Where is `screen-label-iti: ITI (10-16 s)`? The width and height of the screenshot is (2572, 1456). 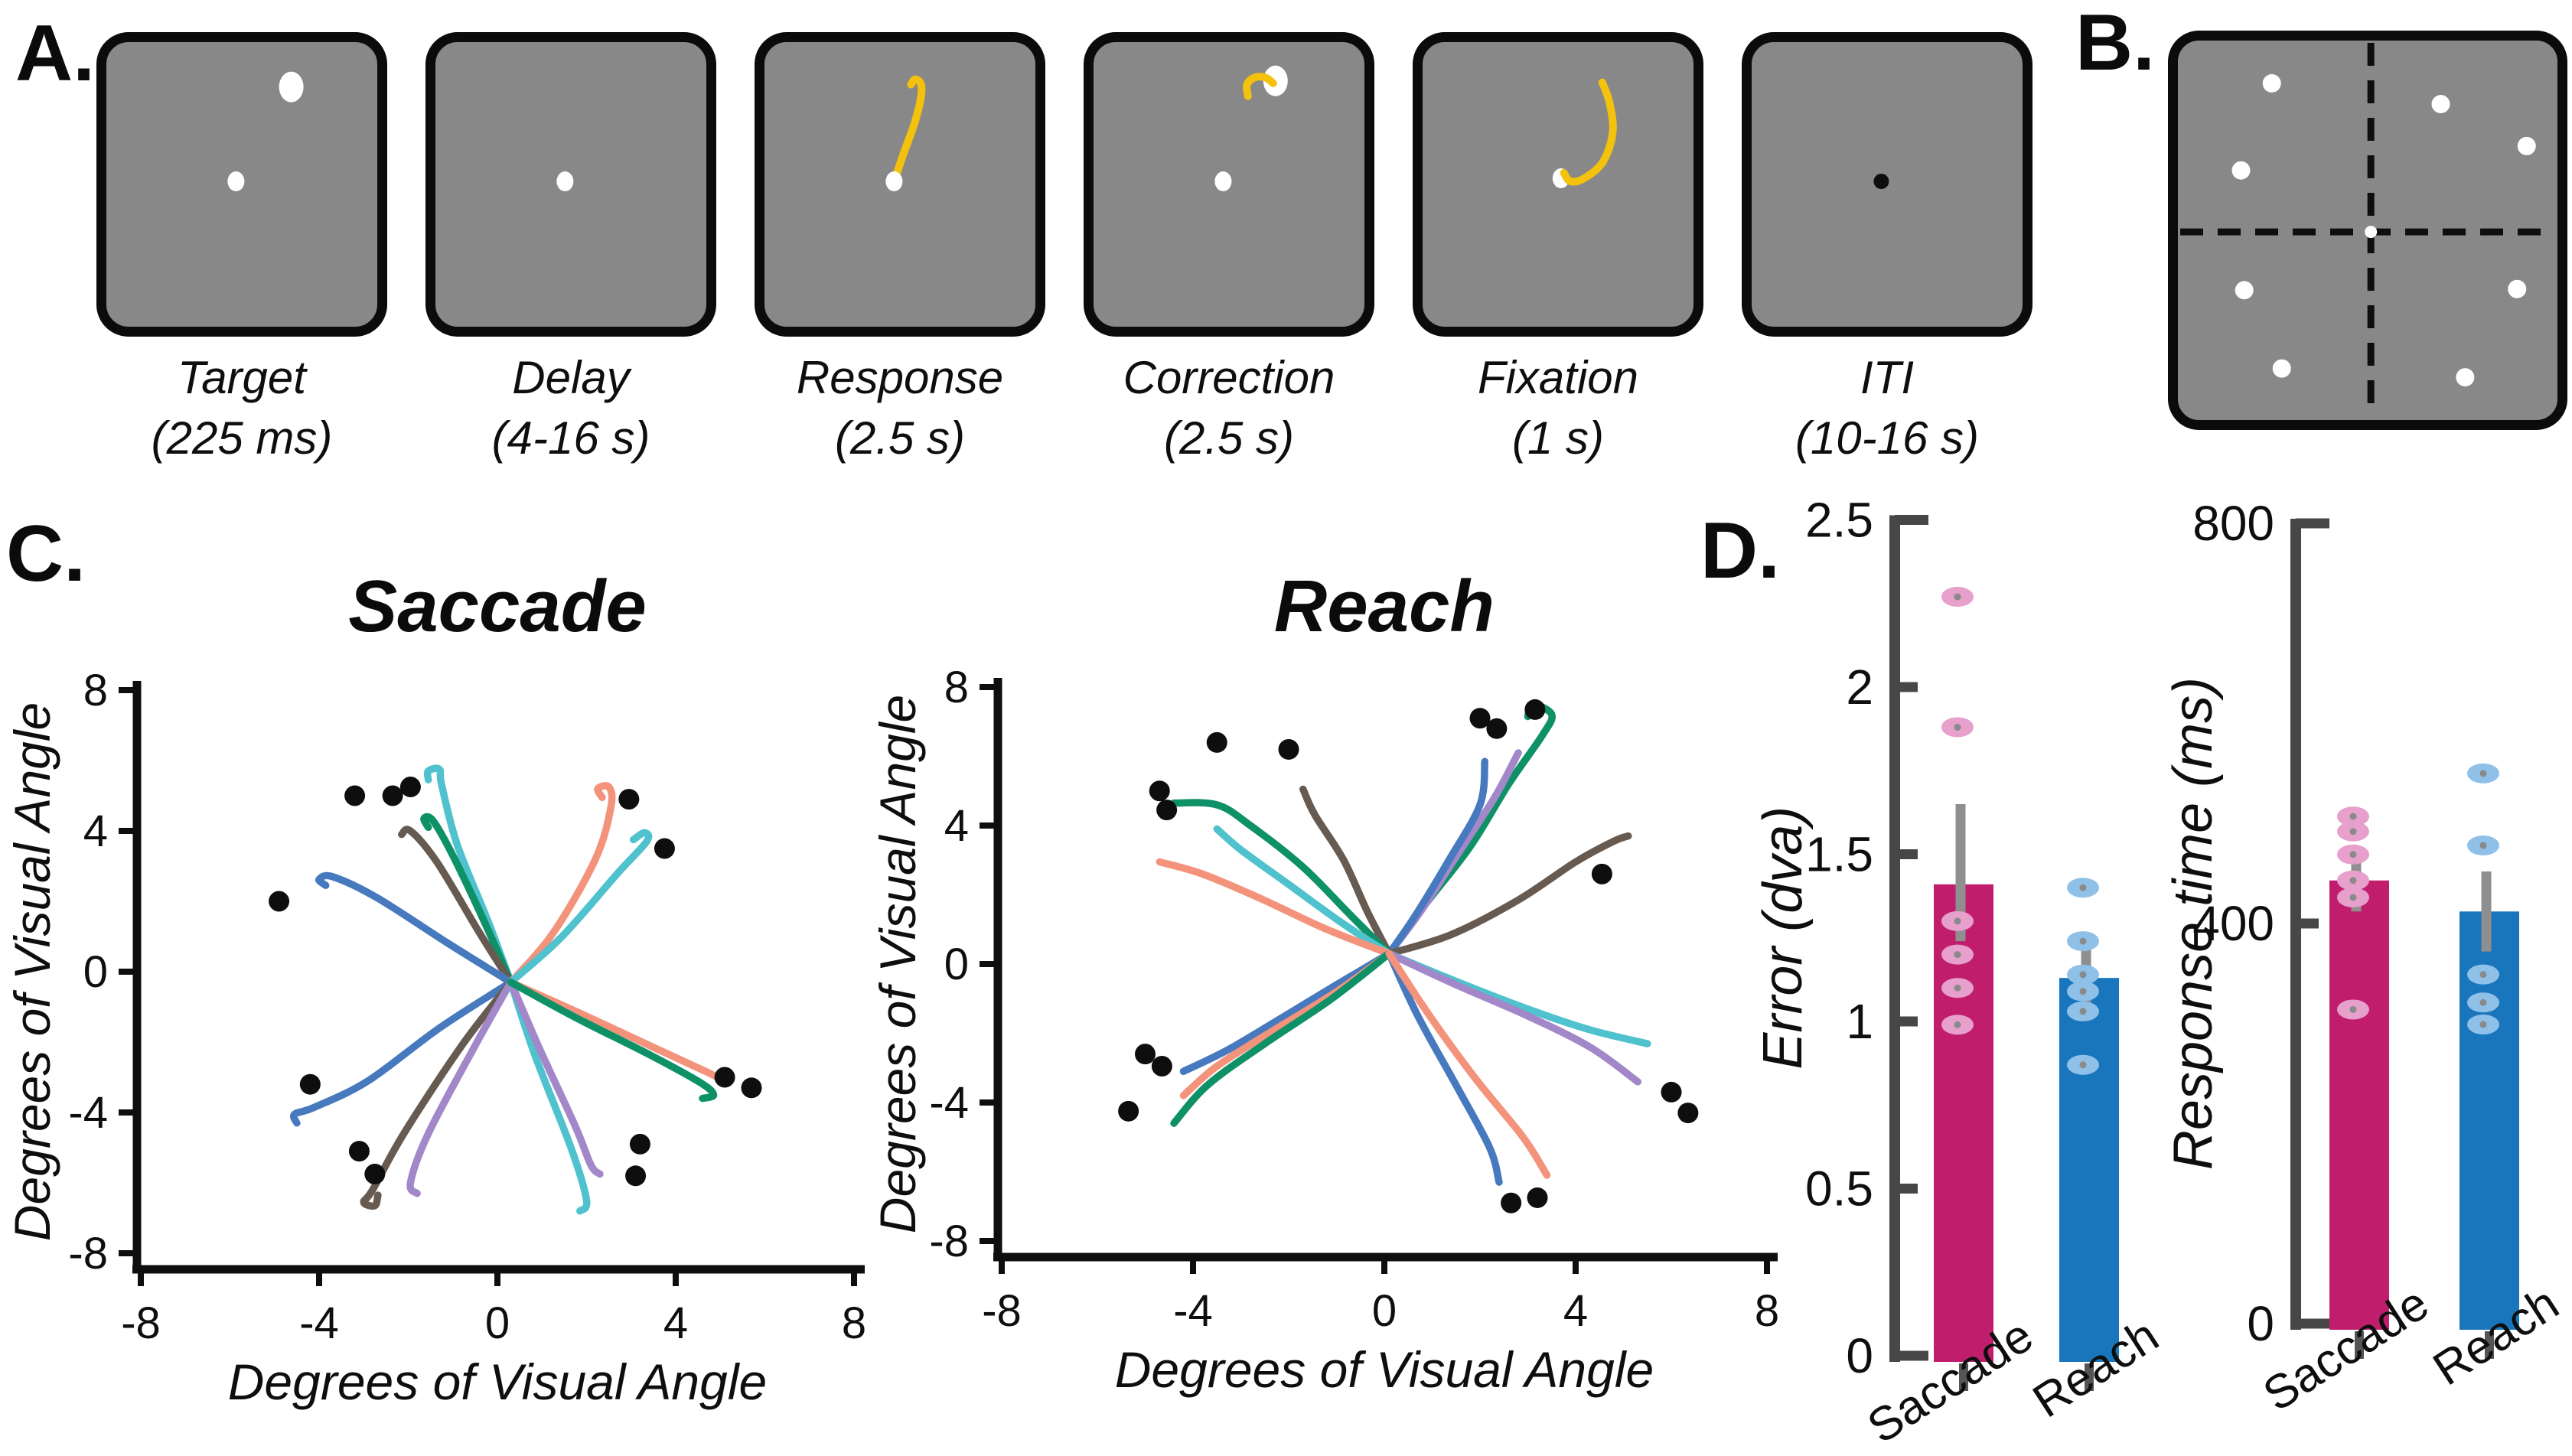
screen-label-iti: ITI (10-16 s) is located at coordinates (1887, 407).